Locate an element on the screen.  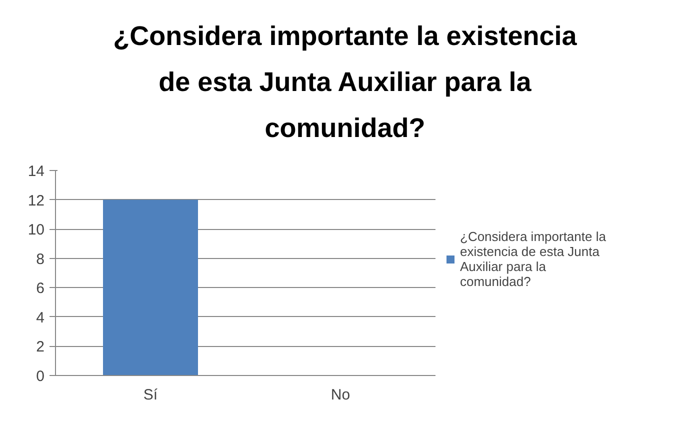
x-tick-label: Sí is located at coordinates (150, 395).